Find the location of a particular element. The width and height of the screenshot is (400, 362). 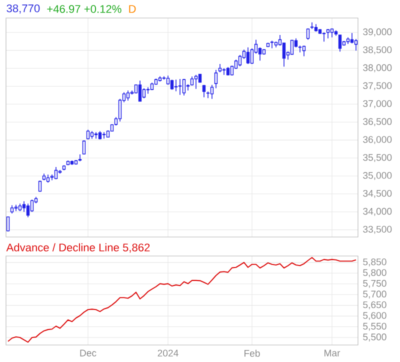

chart-title: 38,770 is located at coordinates (23, 9).